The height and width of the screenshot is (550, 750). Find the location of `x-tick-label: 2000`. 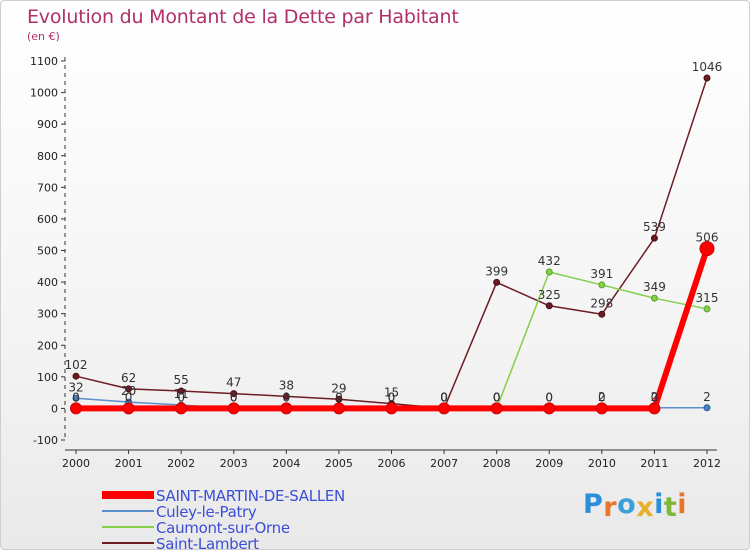

x-tick-label: 2000 is located at coordinates (76, 463).